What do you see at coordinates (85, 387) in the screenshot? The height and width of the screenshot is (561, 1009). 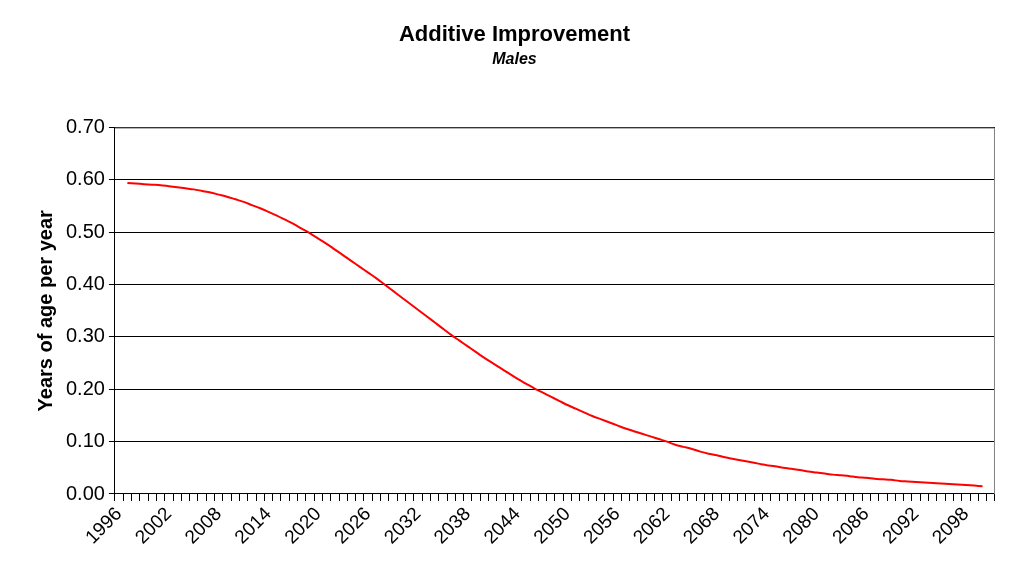 I see `y-tick-label: 0.20` at bounding box center [85, 387].